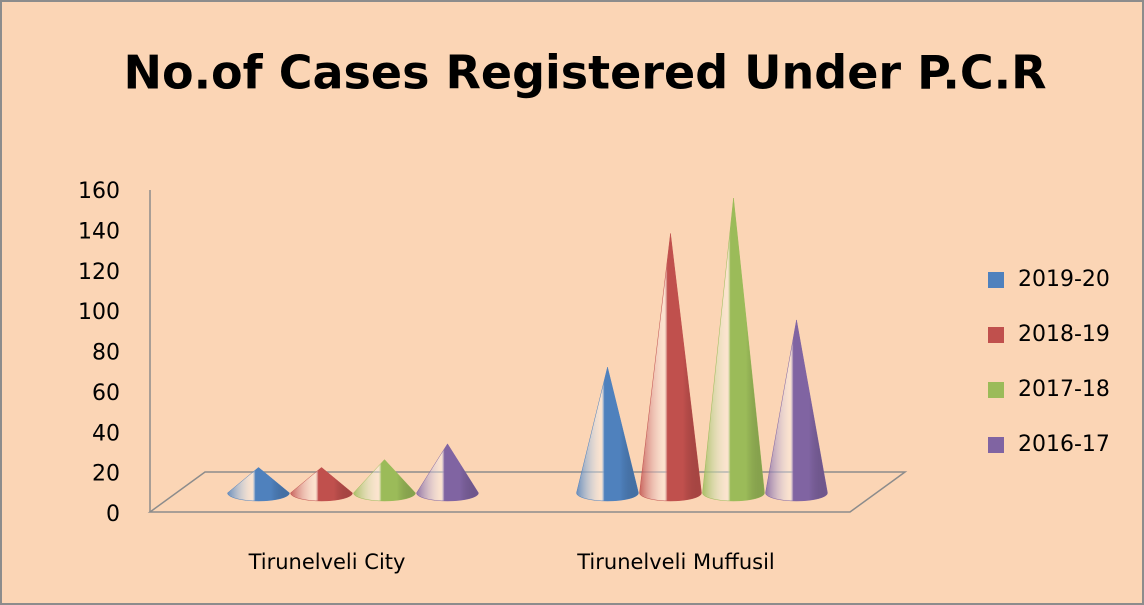  I want to click on y-tick-label: 80, so click(106, 353).